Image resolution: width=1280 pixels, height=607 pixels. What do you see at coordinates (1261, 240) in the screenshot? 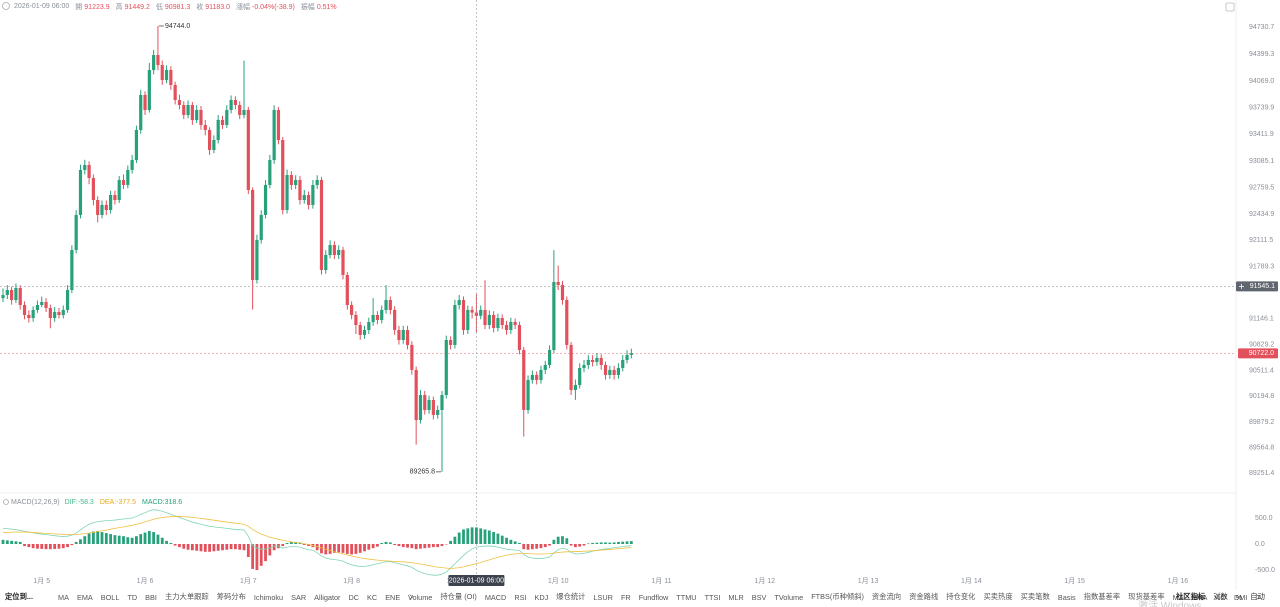
I see `y-tick-label: 92111.5` at bounding box center [1261, 240].